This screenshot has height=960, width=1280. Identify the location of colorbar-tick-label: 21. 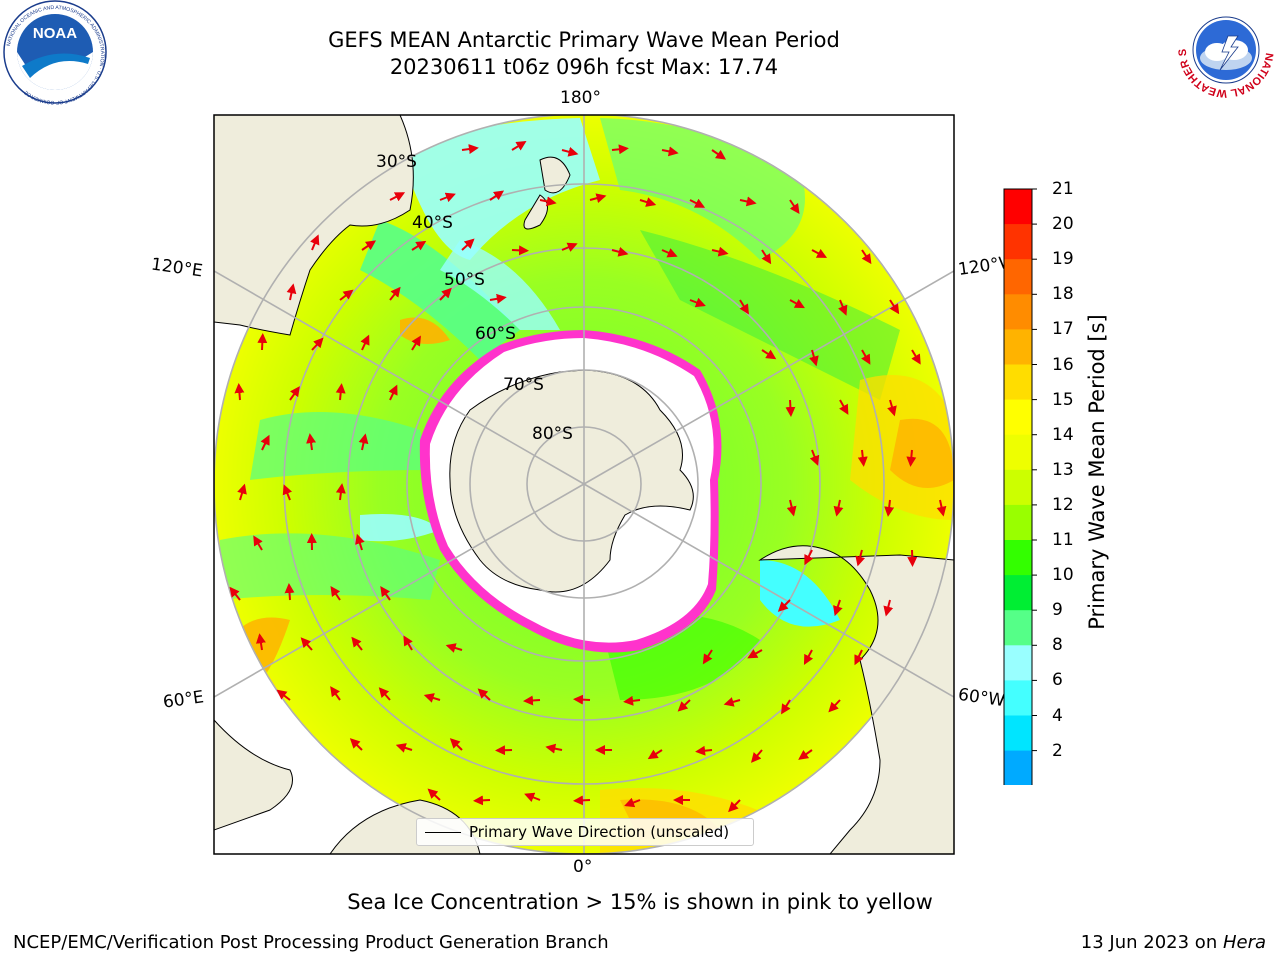
(1063, 189).